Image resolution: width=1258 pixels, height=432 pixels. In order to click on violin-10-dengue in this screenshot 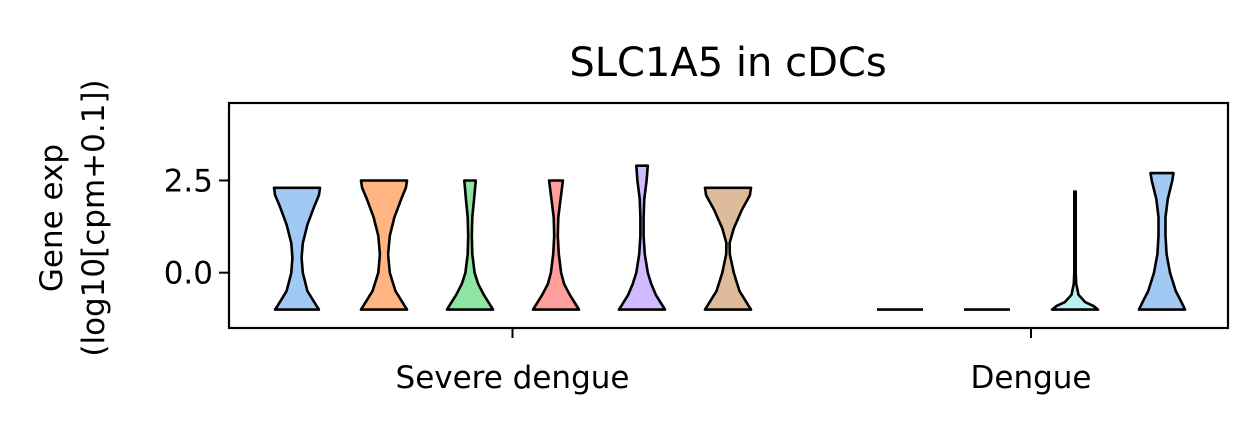, I will do `click(1162, 241)`.